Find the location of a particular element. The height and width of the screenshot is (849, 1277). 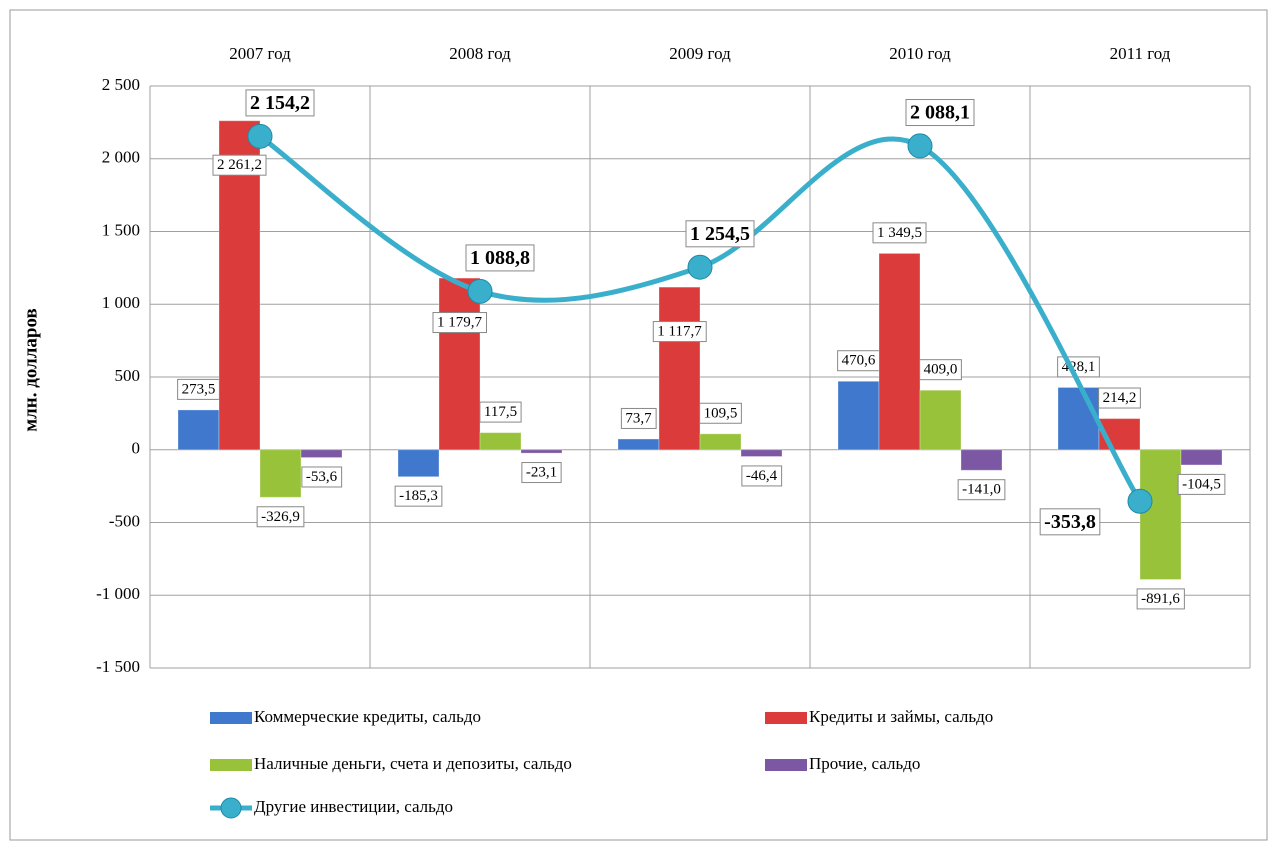

value-label-text: 73,7 is located at coordinates (638, 418).